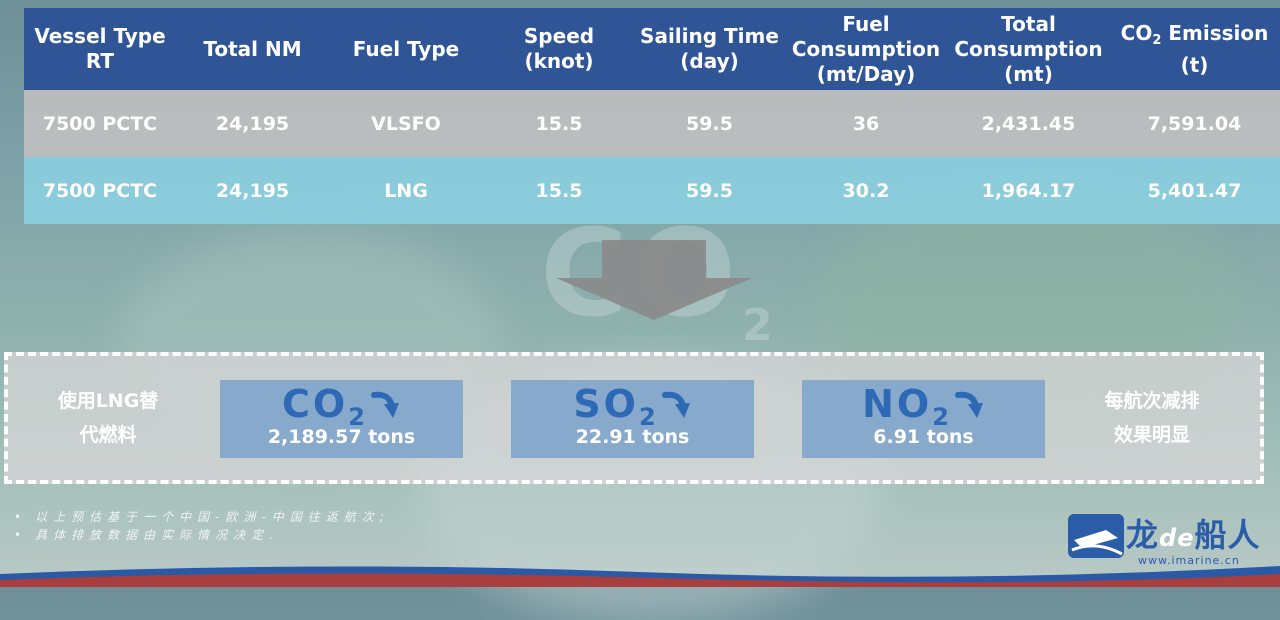  What do you see at coordinates (559, 49) in the screenshot?
I see `header-speed: Speed (knot)` at bounding box center [559, 49].